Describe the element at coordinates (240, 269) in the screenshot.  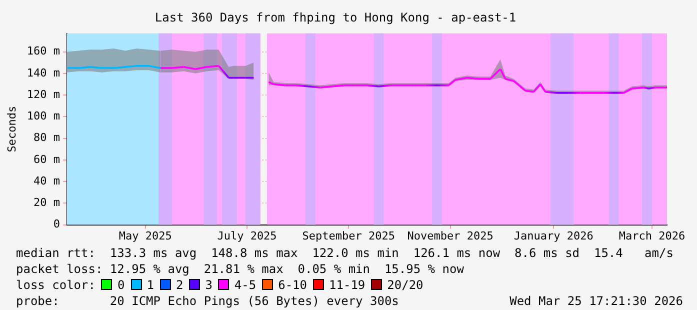
I see `text: packet loss: 12.95 % avg 21.81 % max 0.05 % min 15.95 % now` at that location.